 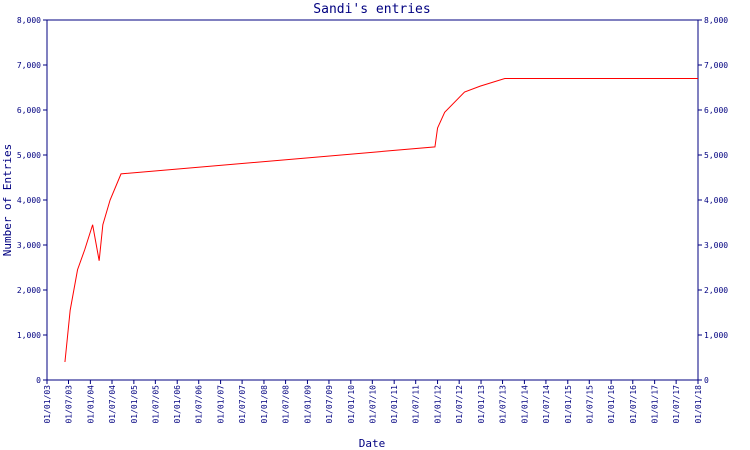 What do you see at coordinates (112, 404) in the screenshot?
I see `x-tick-label: 01/07/04` at bounding box center [112, 404].